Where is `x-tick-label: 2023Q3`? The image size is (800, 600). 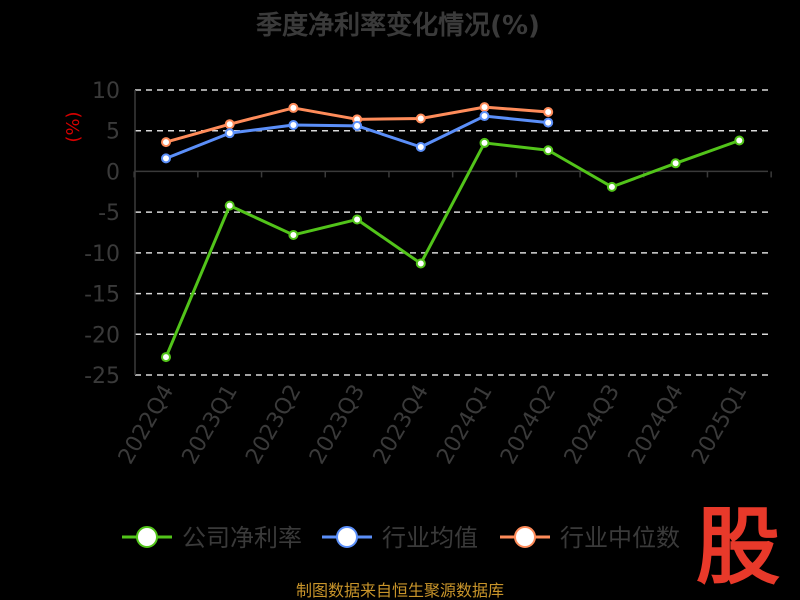 x-tick-label: 2023Q3 is located at coordinates (337, 425).